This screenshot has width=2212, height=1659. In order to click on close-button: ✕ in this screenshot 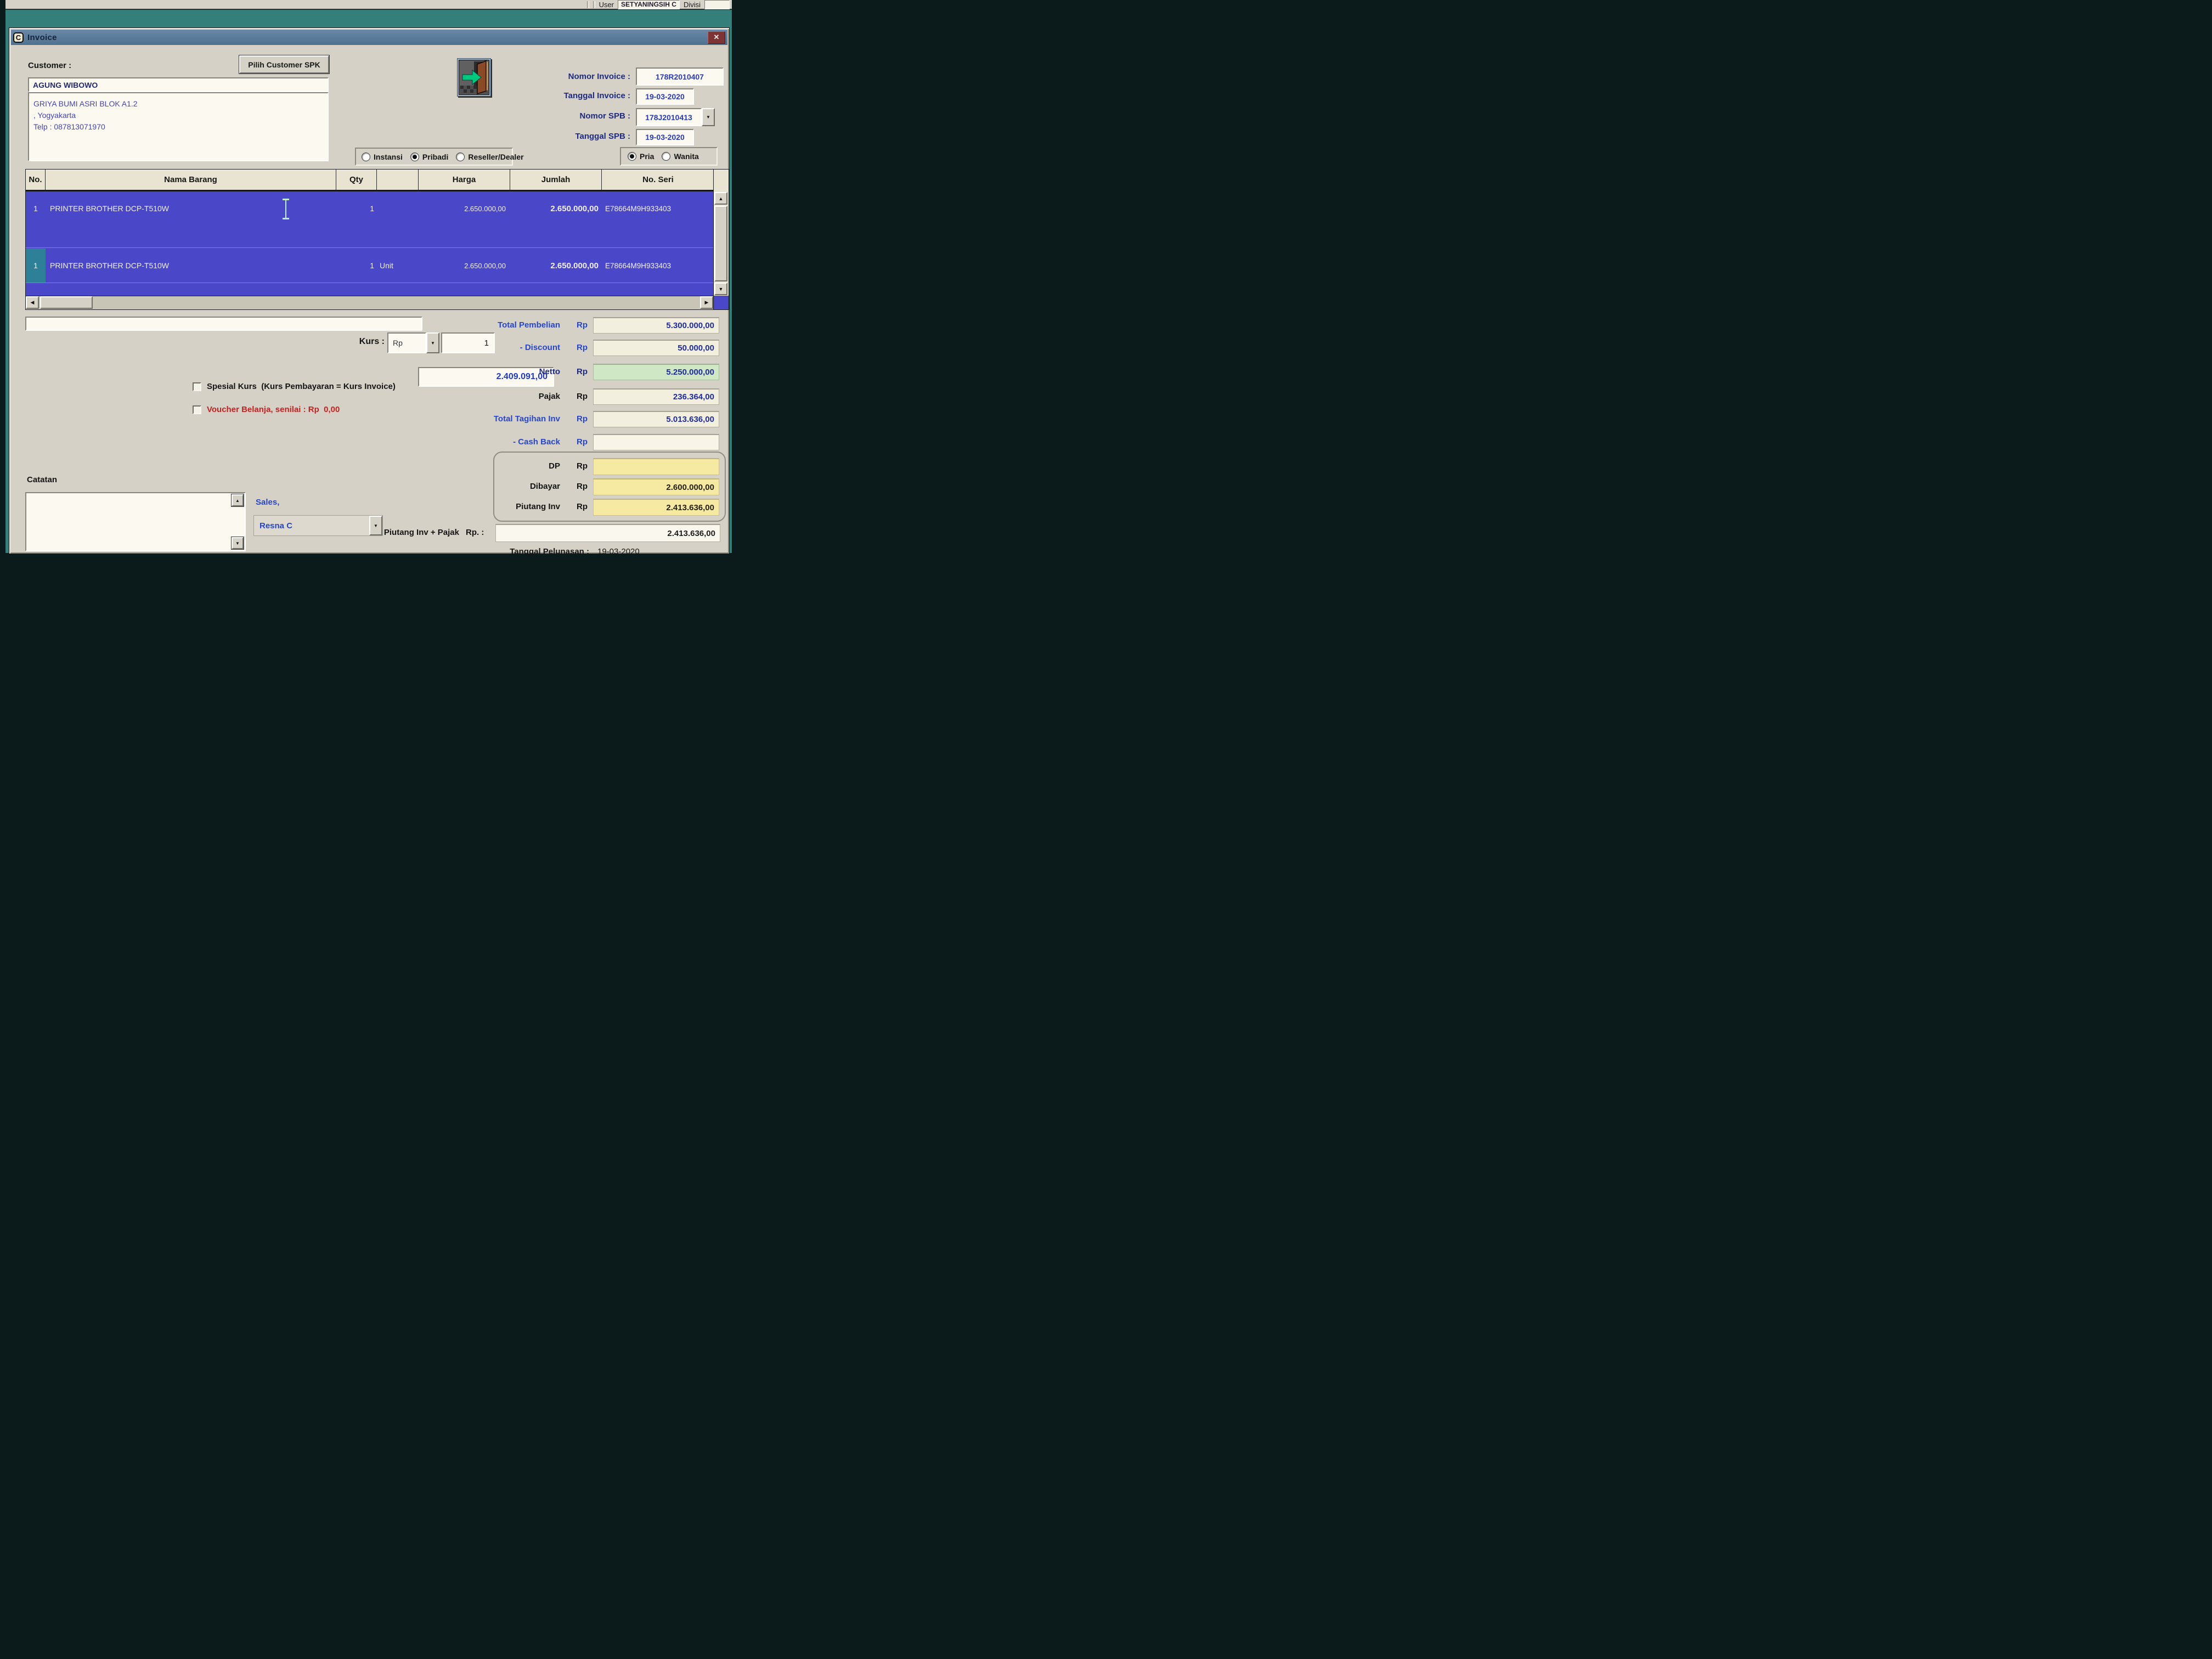, I will do `click(716, 37)`.